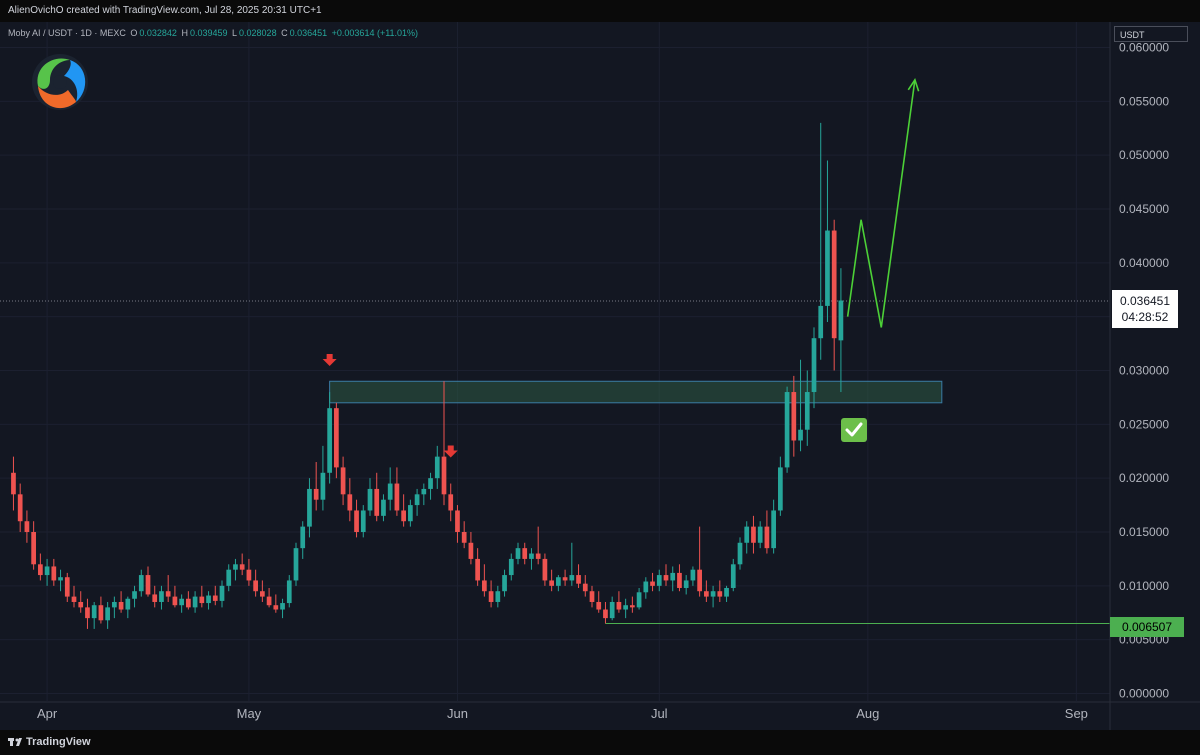  I want to click on tradingview-brand: TradingView, so click(49, 742).